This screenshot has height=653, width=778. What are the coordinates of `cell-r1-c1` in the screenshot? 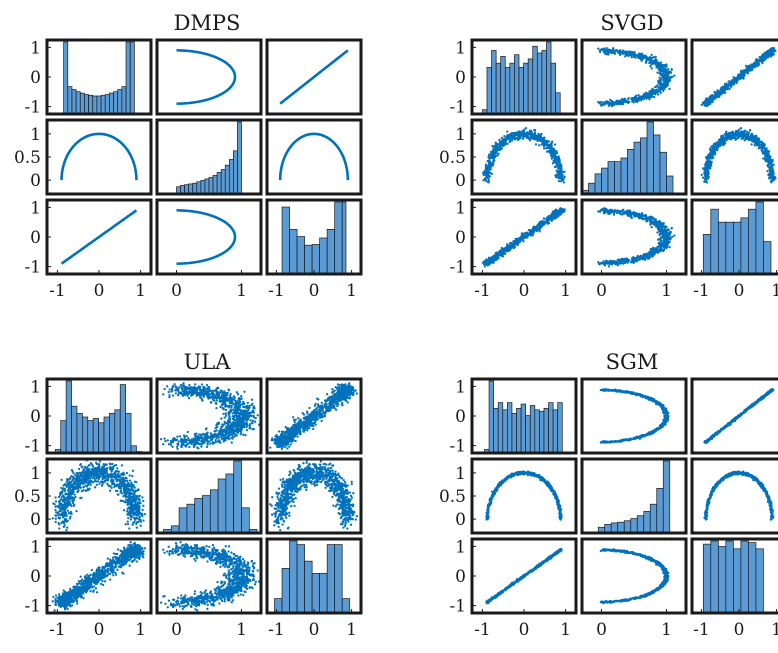 It's located at (634, 157).